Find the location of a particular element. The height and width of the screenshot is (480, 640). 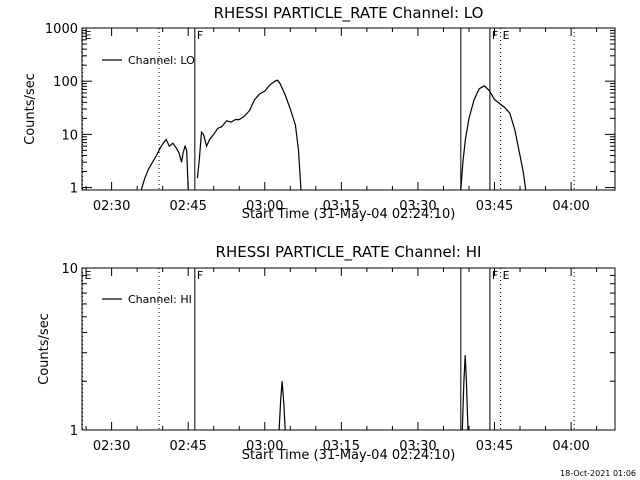

y-tick-label: 1000 is located at coordinates (61, 29).